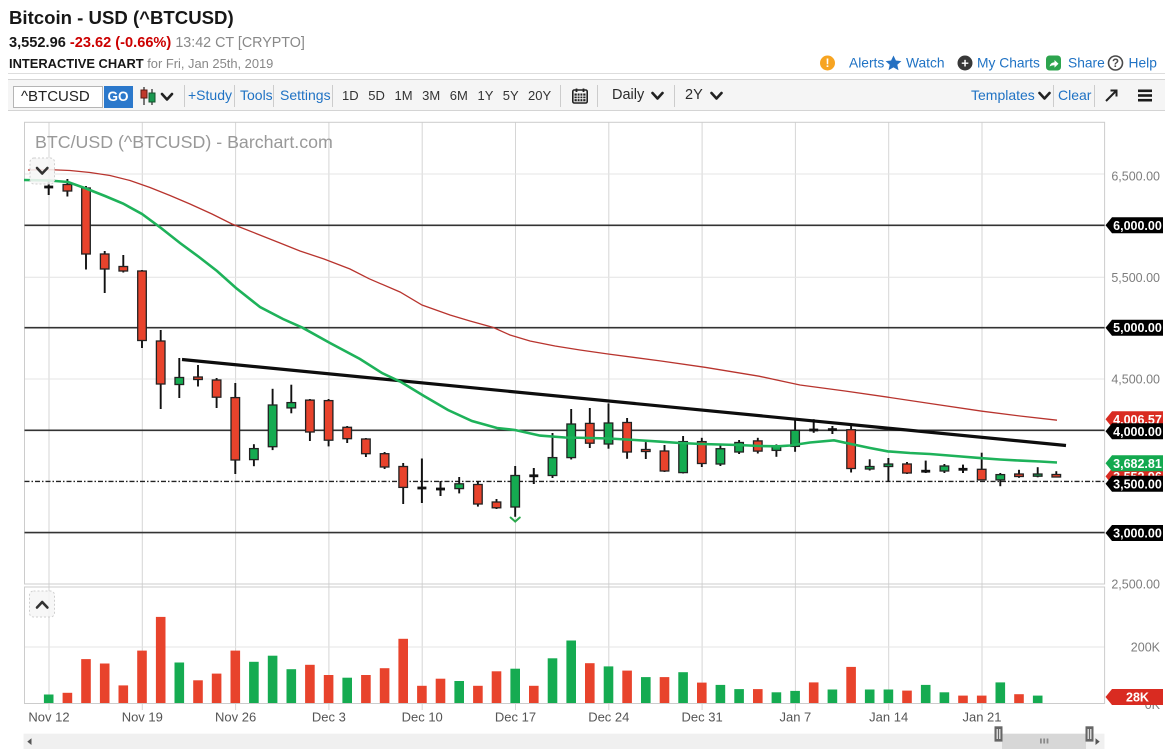  Describe the element at coordinates (1135, 278) in the screenshot. I see `svg-text: 5,500.00` at that location.